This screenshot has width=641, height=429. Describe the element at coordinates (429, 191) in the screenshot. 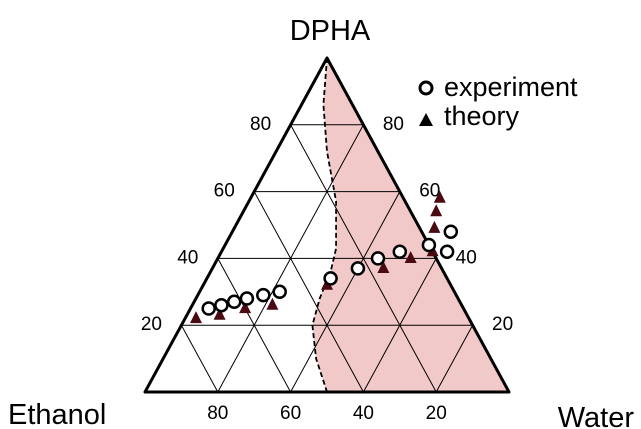

I see `tick-label-right-60: 60` at that location.